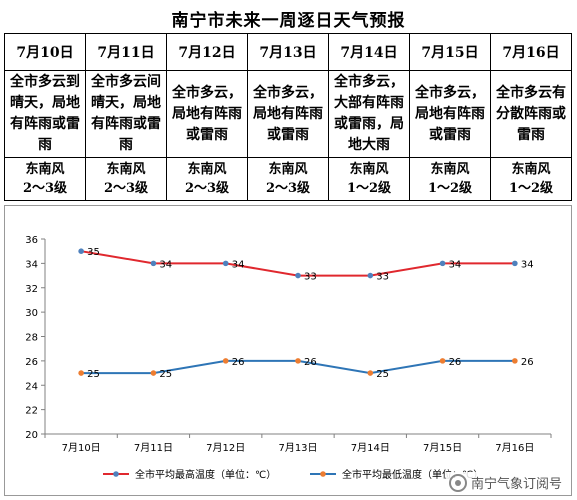 The width and height of the screenshot is (577, 500). I want to click on data-label: 35, so click(93, 252).